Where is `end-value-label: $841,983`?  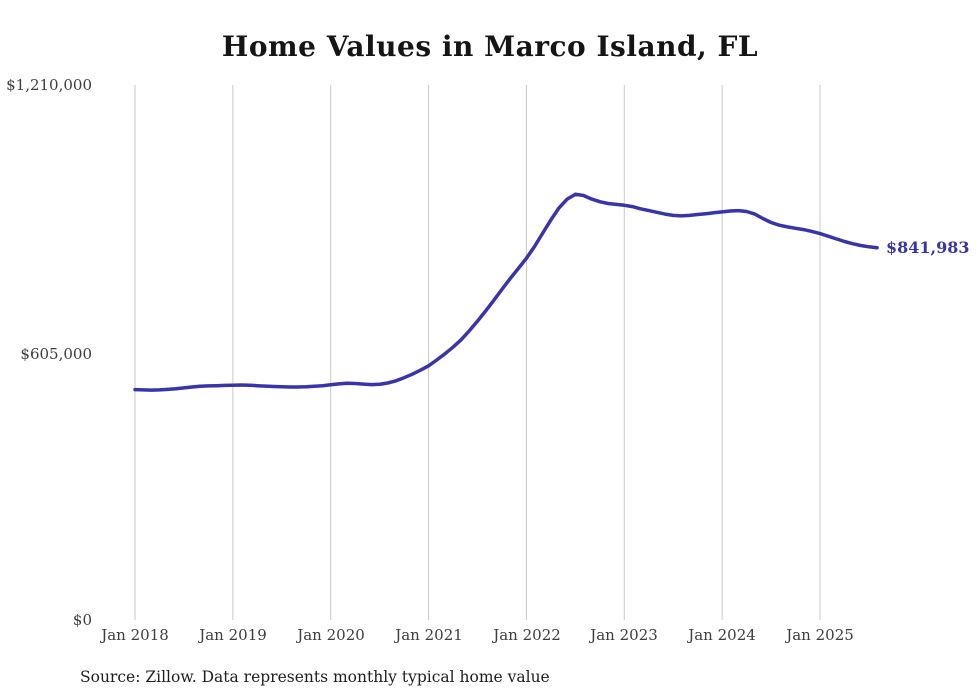
end-value-label: $841,983 is located at coordinates (928, 247).